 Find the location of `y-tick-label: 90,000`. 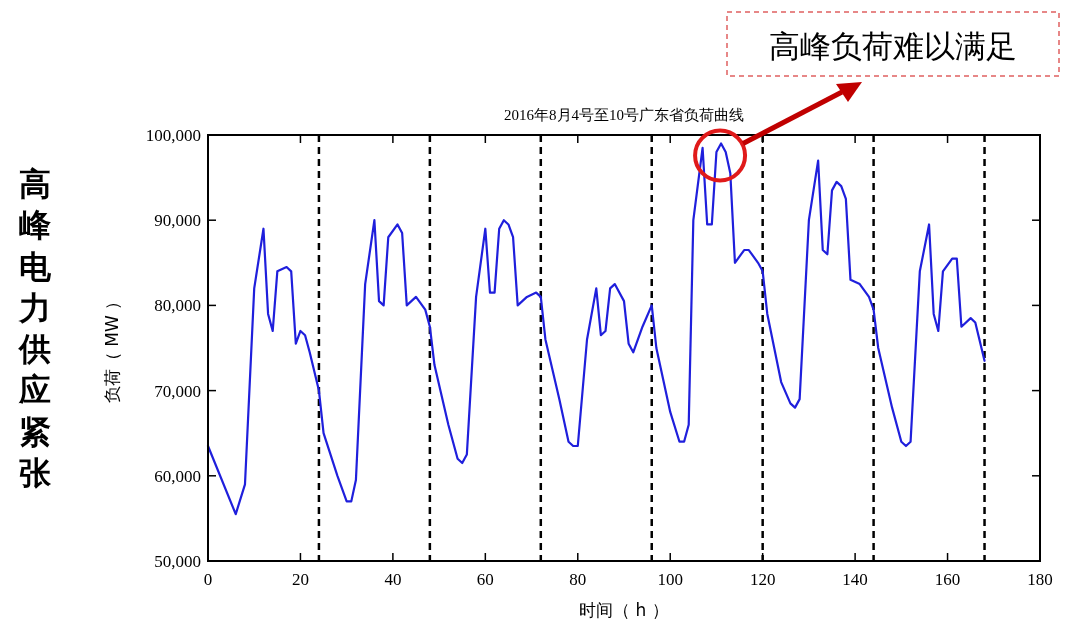

y-tick-label: 90,000 is located at coordinates (177, 221).